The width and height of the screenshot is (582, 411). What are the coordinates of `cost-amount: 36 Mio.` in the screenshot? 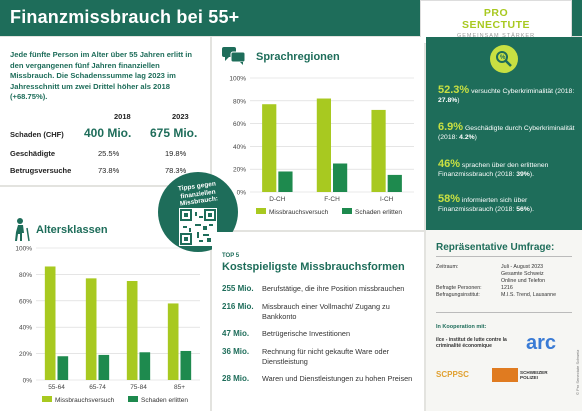 It's located at (236, 351).